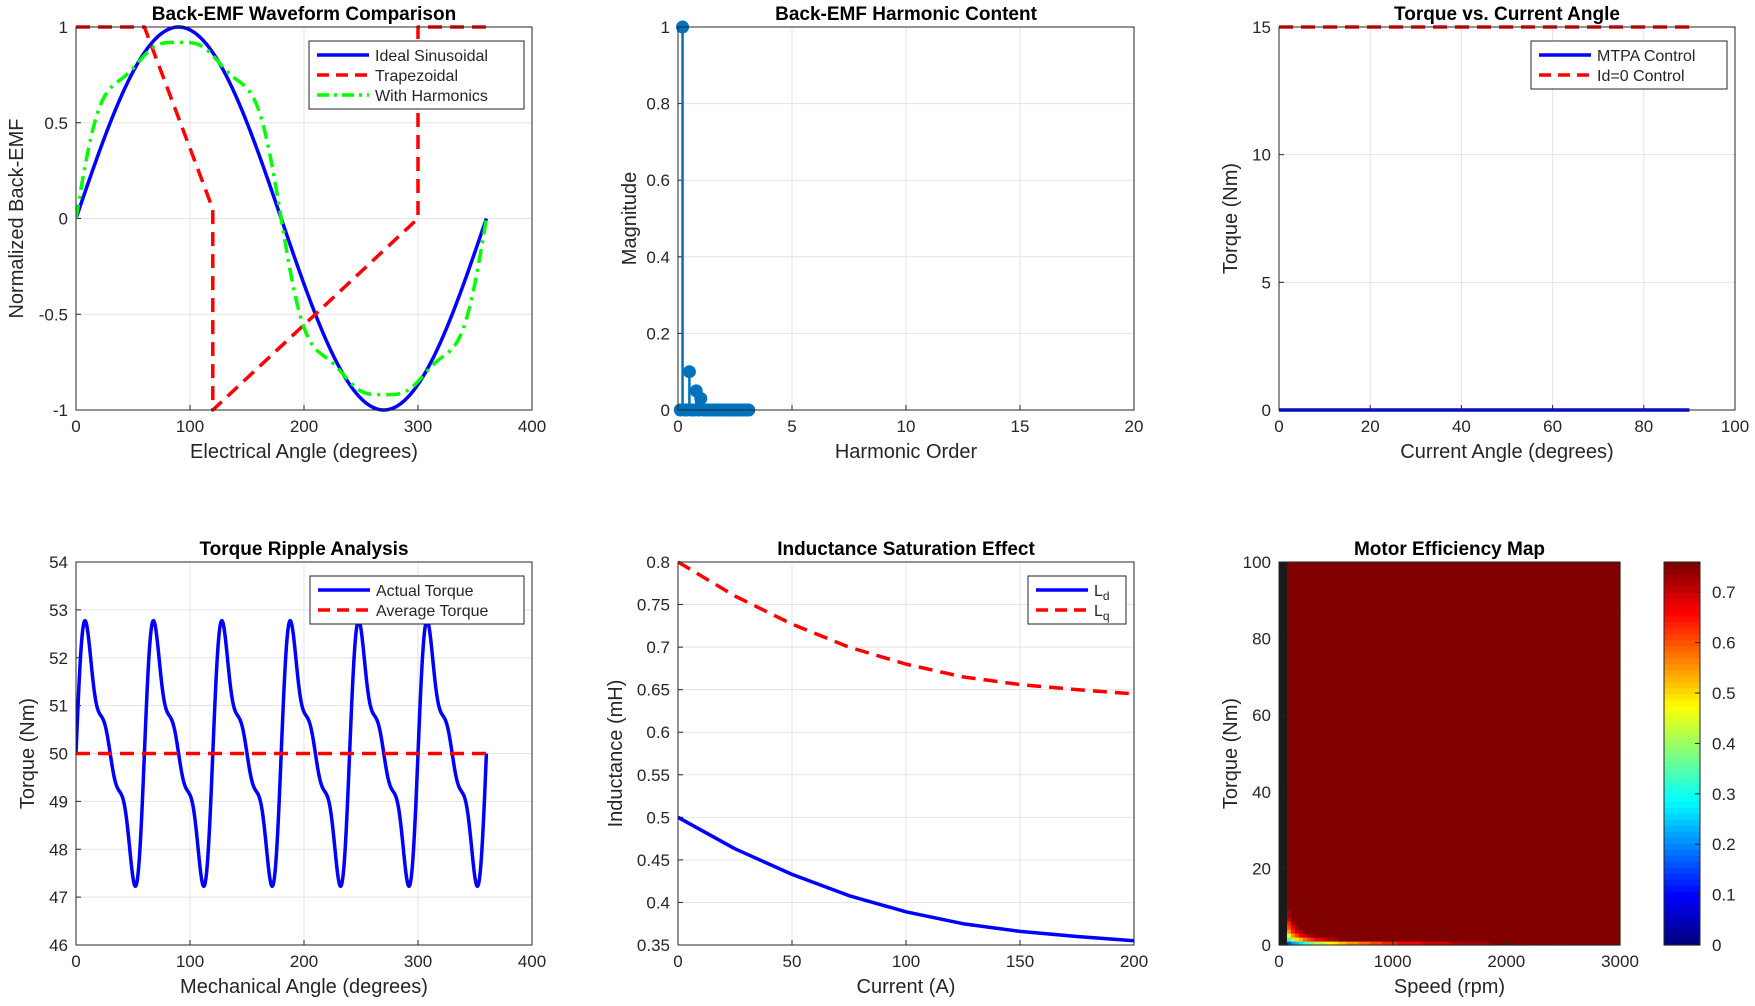  I want to click on x-tick-label: 20, so click(1370, 426).